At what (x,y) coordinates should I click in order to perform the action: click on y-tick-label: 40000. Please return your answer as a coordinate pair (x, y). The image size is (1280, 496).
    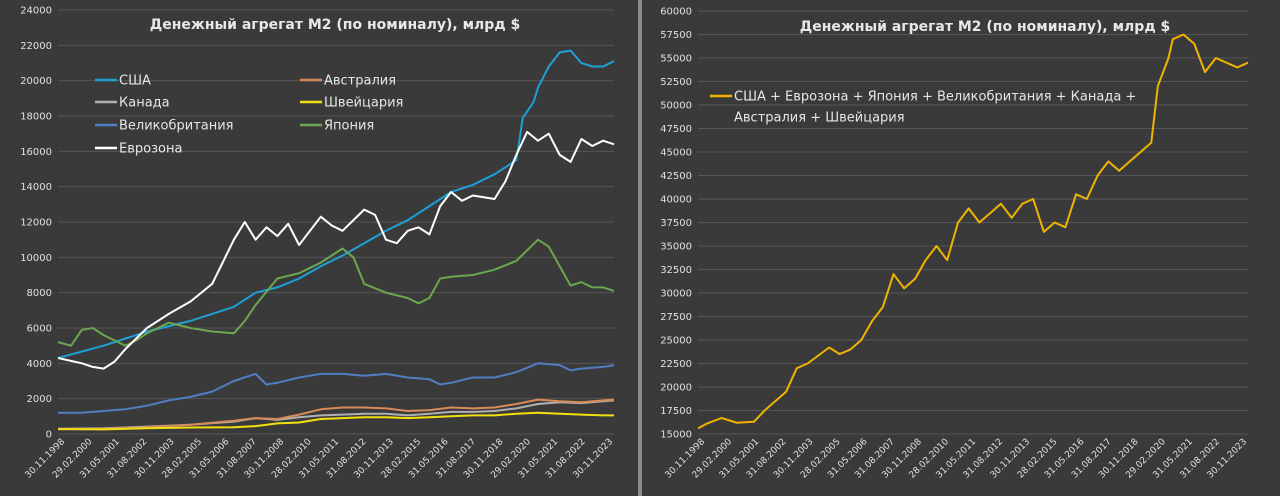
    Looking at the image, I should click on (676, 200).